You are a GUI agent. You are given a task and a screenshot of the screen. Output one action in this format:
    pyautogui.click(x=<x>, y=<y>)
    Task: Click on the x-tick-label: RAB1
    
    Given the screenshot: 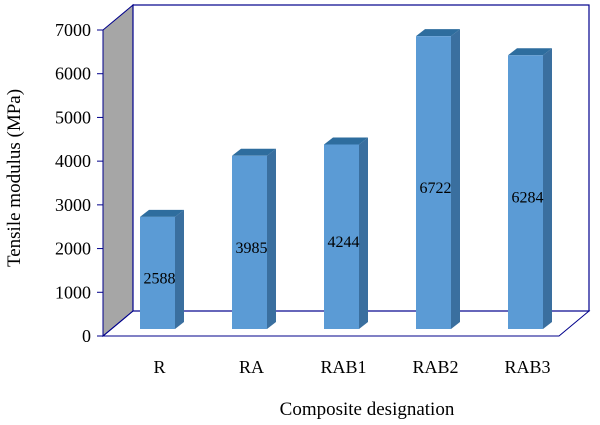 What is the action you would take?
    pyautogui.click(x=343, y=367)
    